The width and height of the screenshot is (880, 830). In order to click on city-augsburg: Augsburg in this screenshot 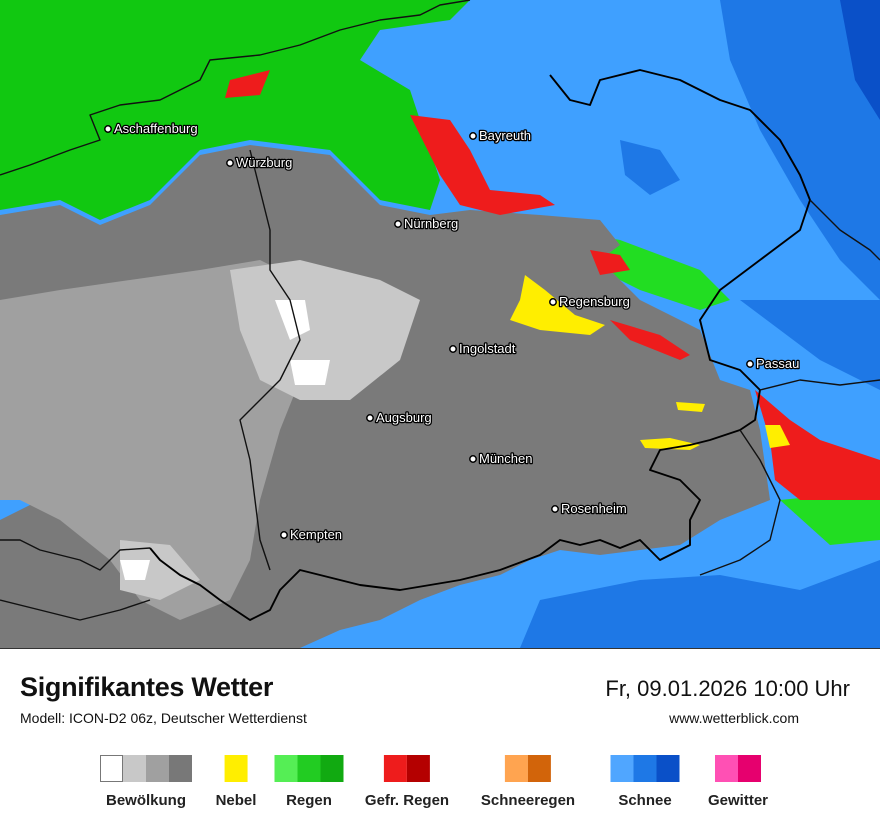, I will do `click(399, 417)`.